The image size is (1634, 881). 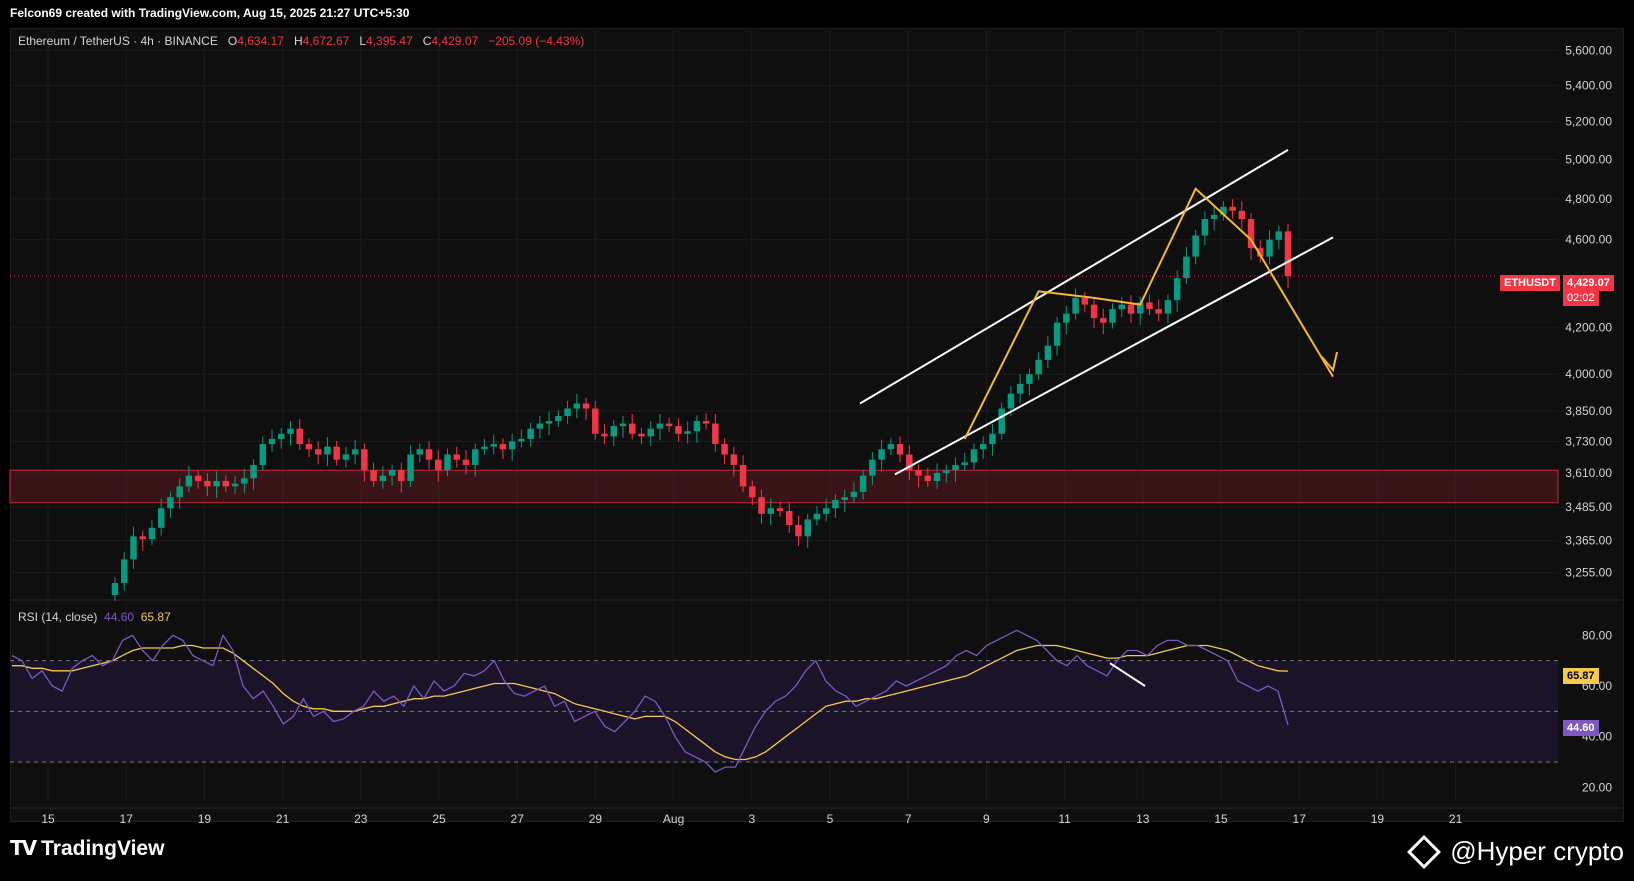 I want to click on rsi-line, so click(x=650, y=701).